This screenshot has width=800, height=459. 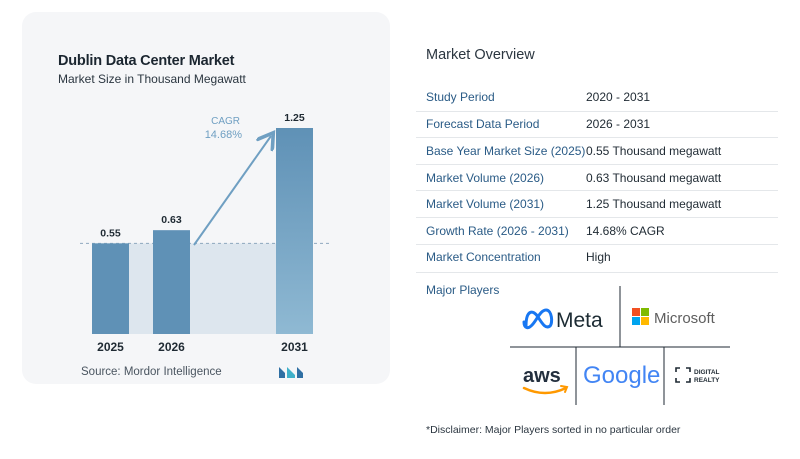 I want to click on table-divider, so click(x=597, y=272).